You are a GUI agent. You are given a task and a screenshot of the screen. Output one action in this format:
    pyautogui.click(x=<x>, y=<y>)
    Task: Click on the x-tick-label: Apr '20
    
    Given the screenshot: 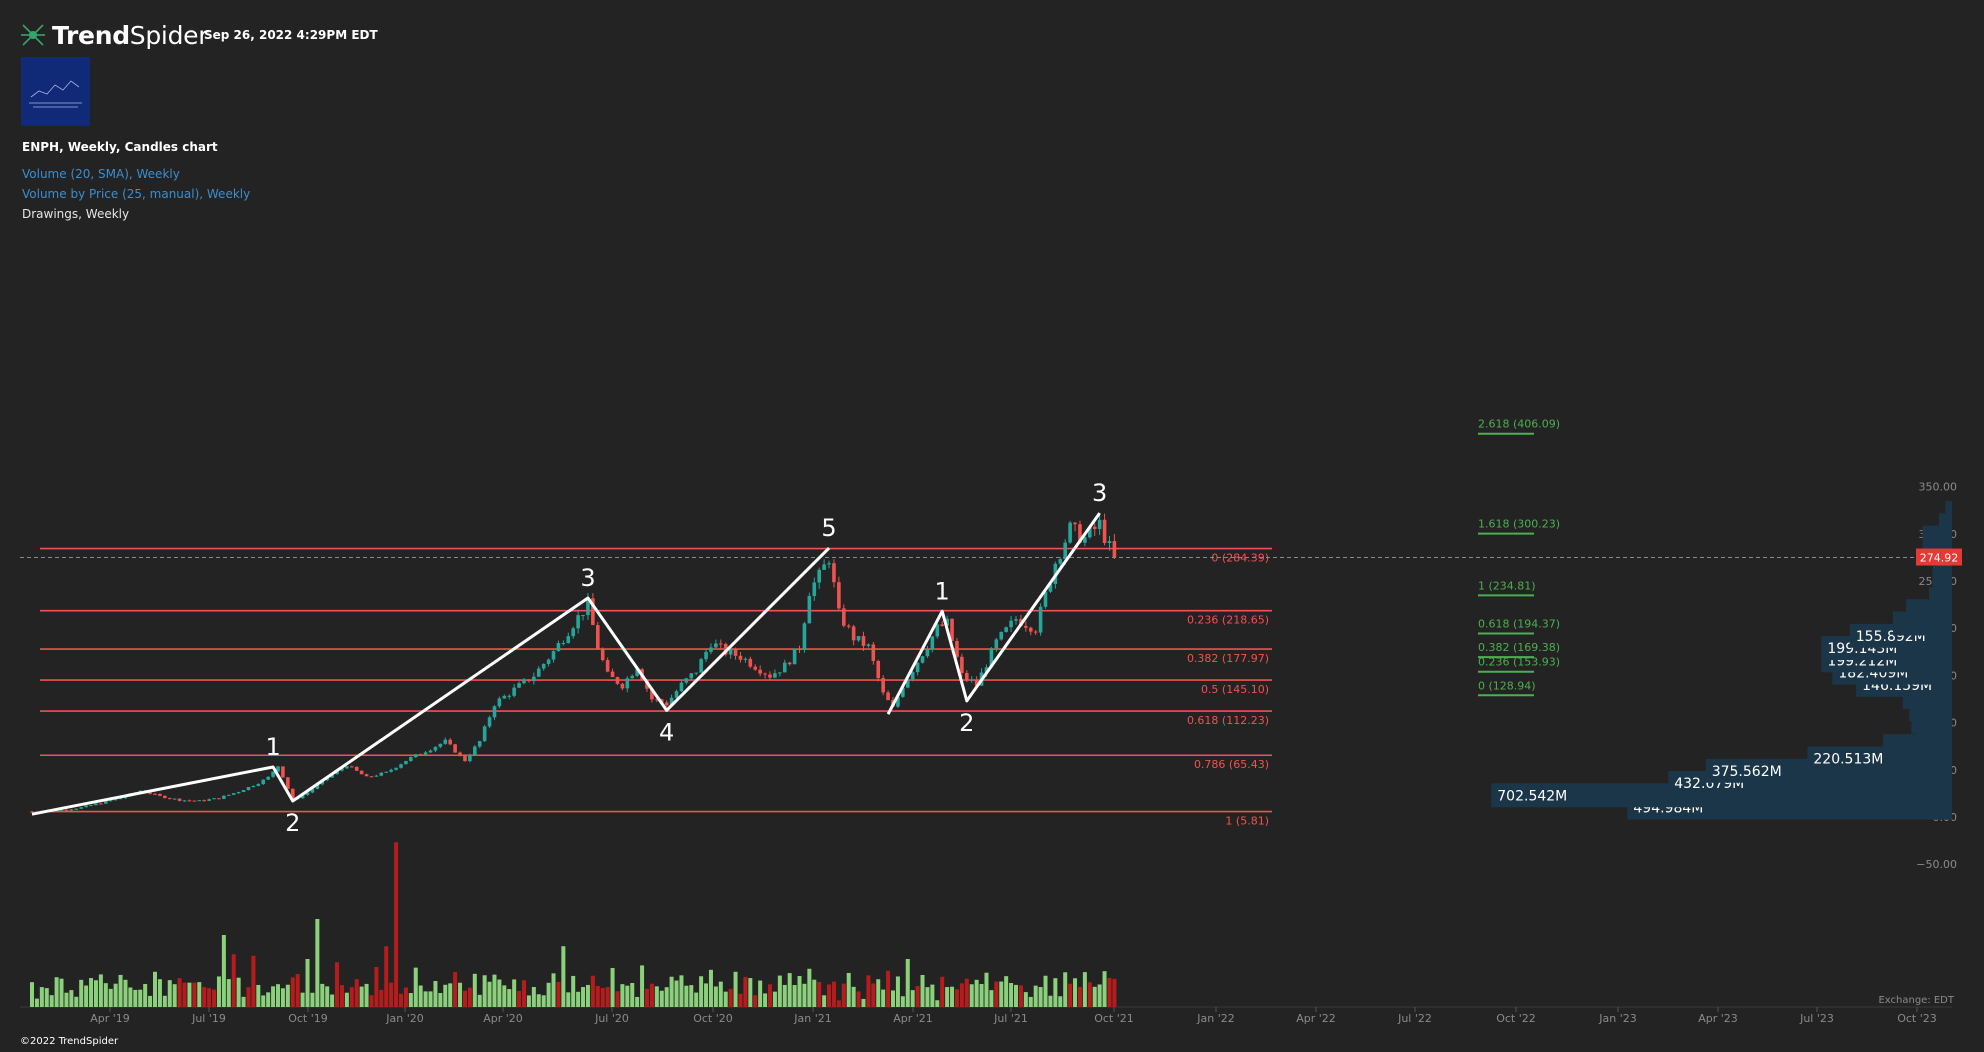 What is the action you would take?
    pyautogui.click(x=503, y=1018)
    